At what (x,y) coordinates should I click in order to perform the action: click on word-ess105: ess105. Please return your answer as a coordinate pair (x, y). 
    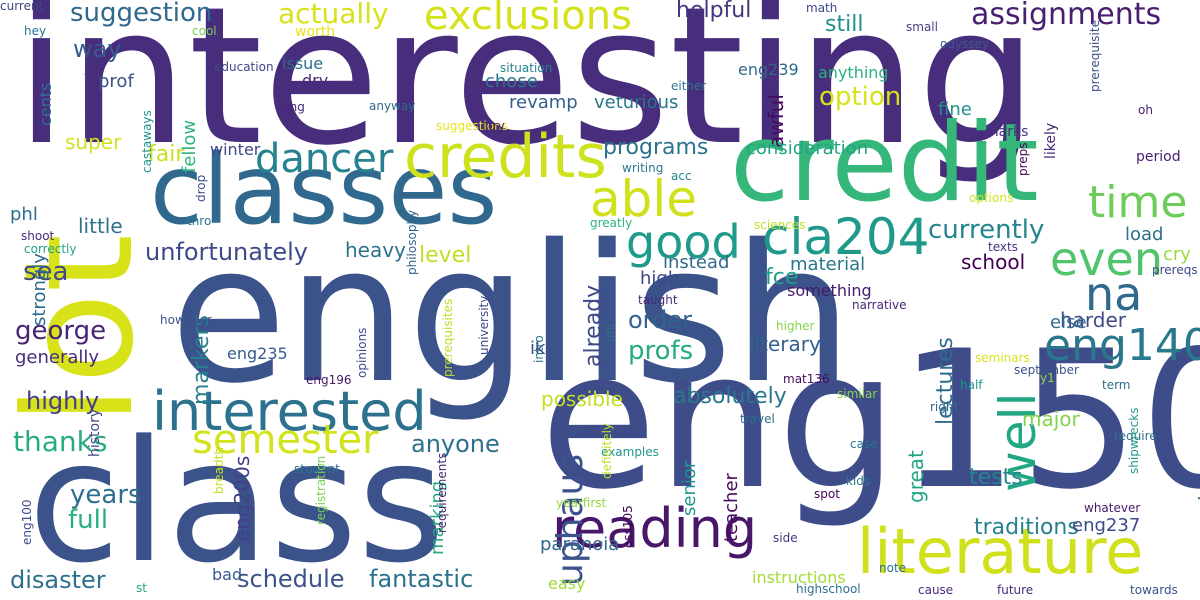
    Looking at the image, I should click on (628, 526).